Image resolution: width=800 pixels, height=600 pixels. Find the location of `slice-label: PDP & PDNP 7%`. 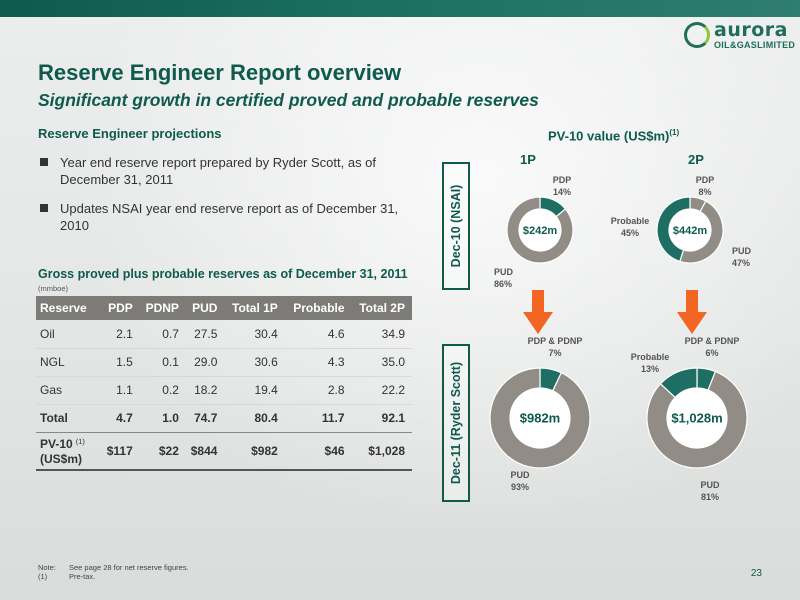

slice-label: PDP & PDNP 7% is located at coordinates (555, 347).